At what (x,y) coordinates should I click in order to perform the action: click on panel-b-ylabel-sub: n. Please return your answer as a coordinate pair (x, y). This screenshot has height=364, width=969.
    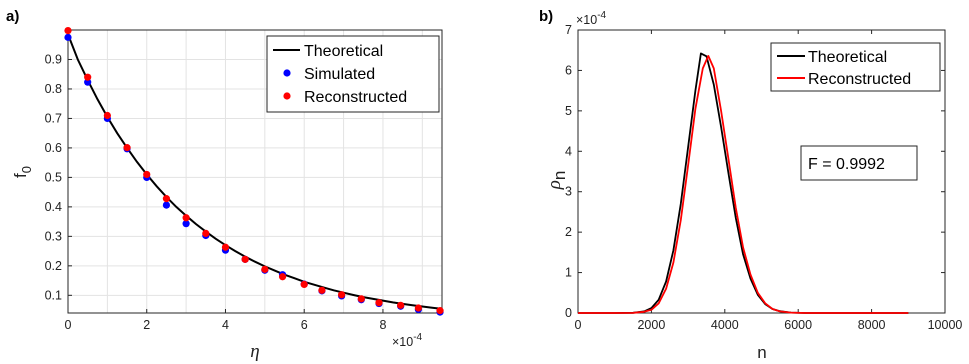
    Looking at the image, I should click on (559, 175).